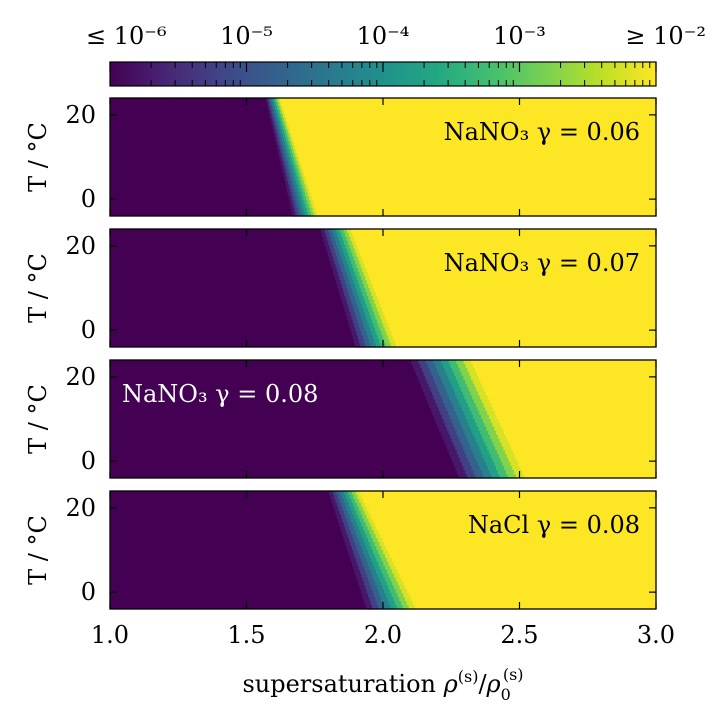 This screenshot has width=728, height=726. Describe the element at coordinates (542, 263) in the screenshot. I see `panel-label: NaNO₃ γ = 0.07` at that location.